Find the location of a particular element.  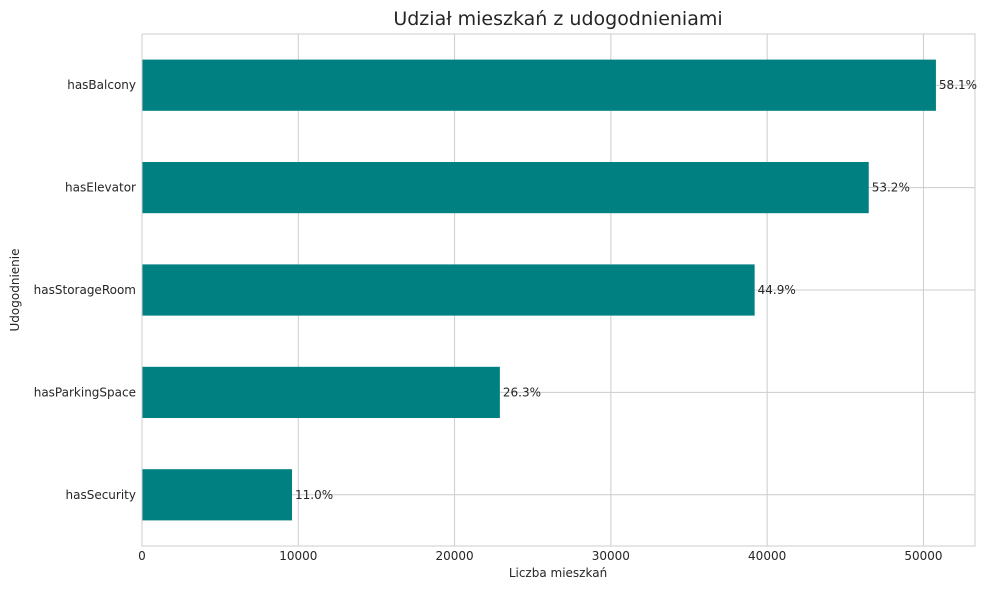

y-tick-label: hasElevator is located at coordinates (100, 188).